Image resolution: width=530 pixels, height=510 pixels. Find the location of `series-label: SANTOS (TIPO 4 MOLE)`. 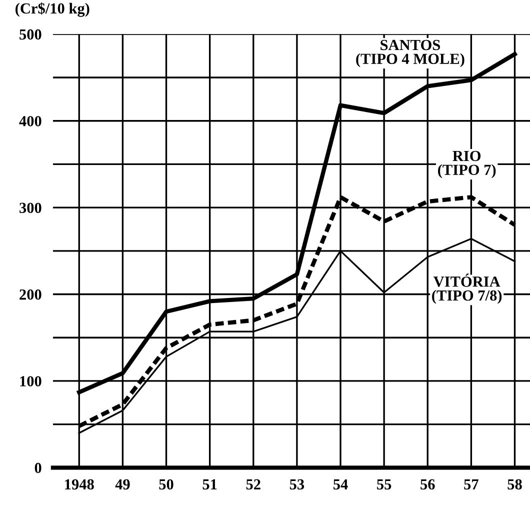

series-label: SANTOS (TIPO 4 MOLE) is located at coordinates (410, 54).